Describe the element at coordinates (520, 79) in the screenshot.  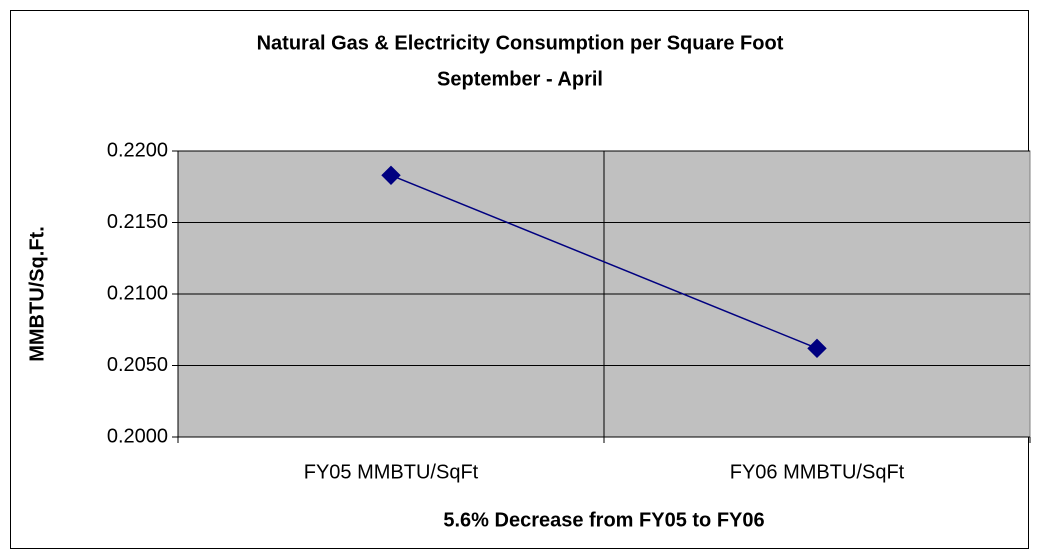
I see `chart-subtitle: September - April` at that location.